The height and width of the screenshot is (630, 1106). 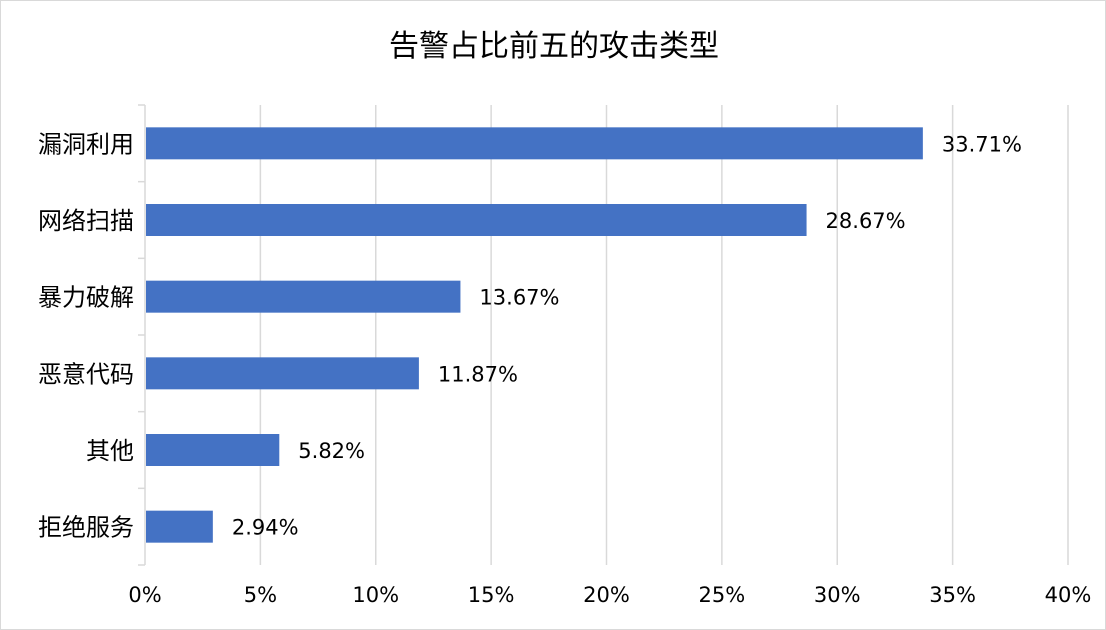 I want to click on data-label: 2.94%, so click(x=265, y=528).